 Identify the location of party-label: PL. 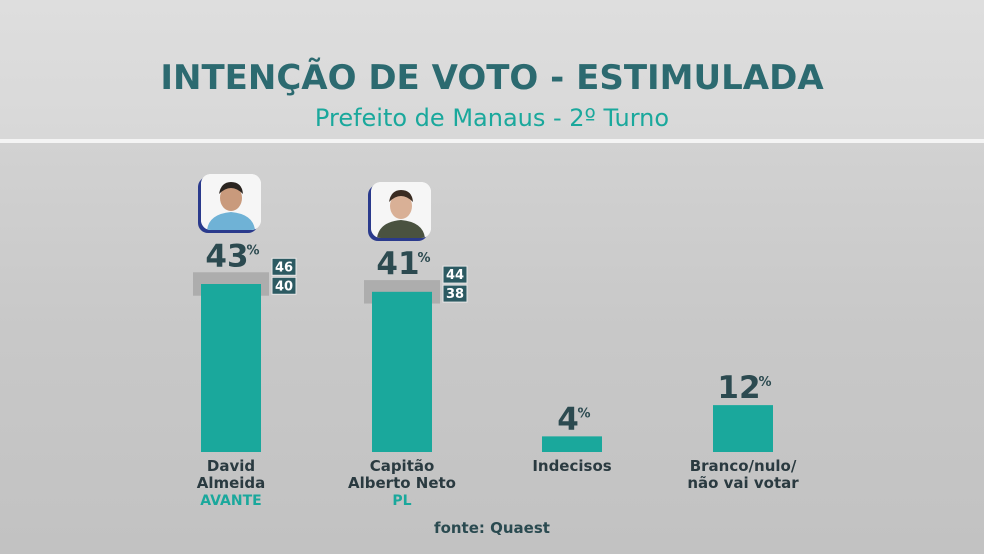
(401, 501).